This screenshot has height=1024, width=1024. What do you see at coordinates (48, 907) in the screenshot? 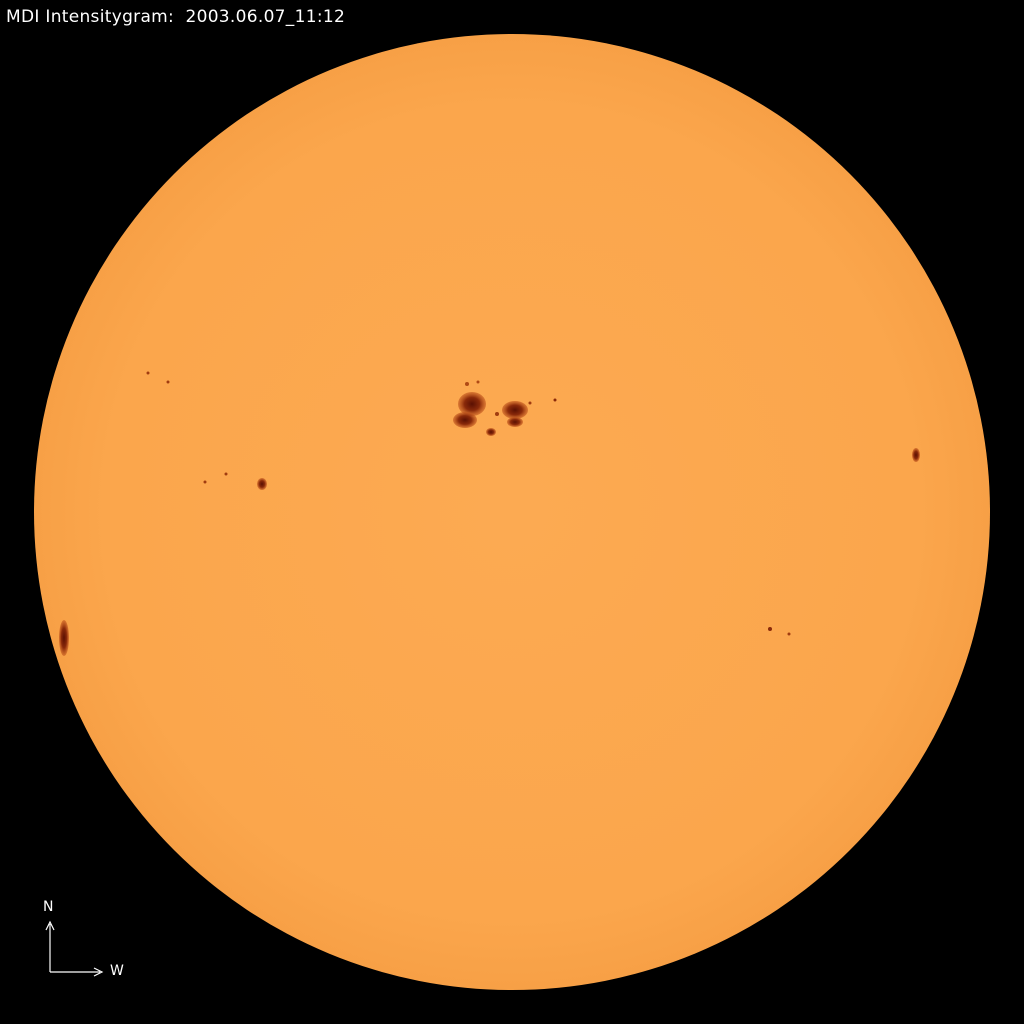
I see `north-label: N` at bounding box center [48, 907].